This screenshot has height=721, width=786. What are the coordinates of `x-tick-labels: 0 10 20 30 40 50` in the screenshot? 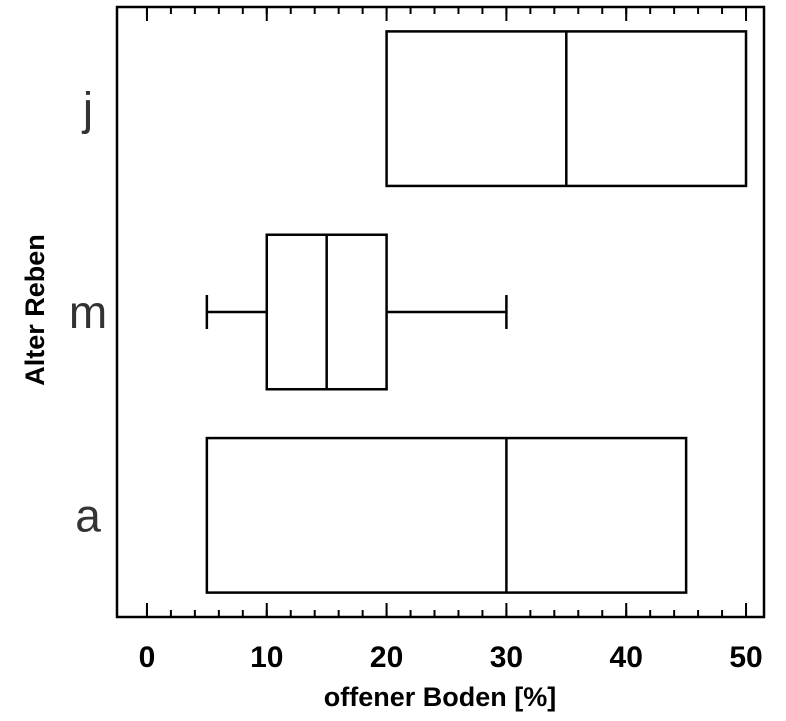 It's located at (451, 657).